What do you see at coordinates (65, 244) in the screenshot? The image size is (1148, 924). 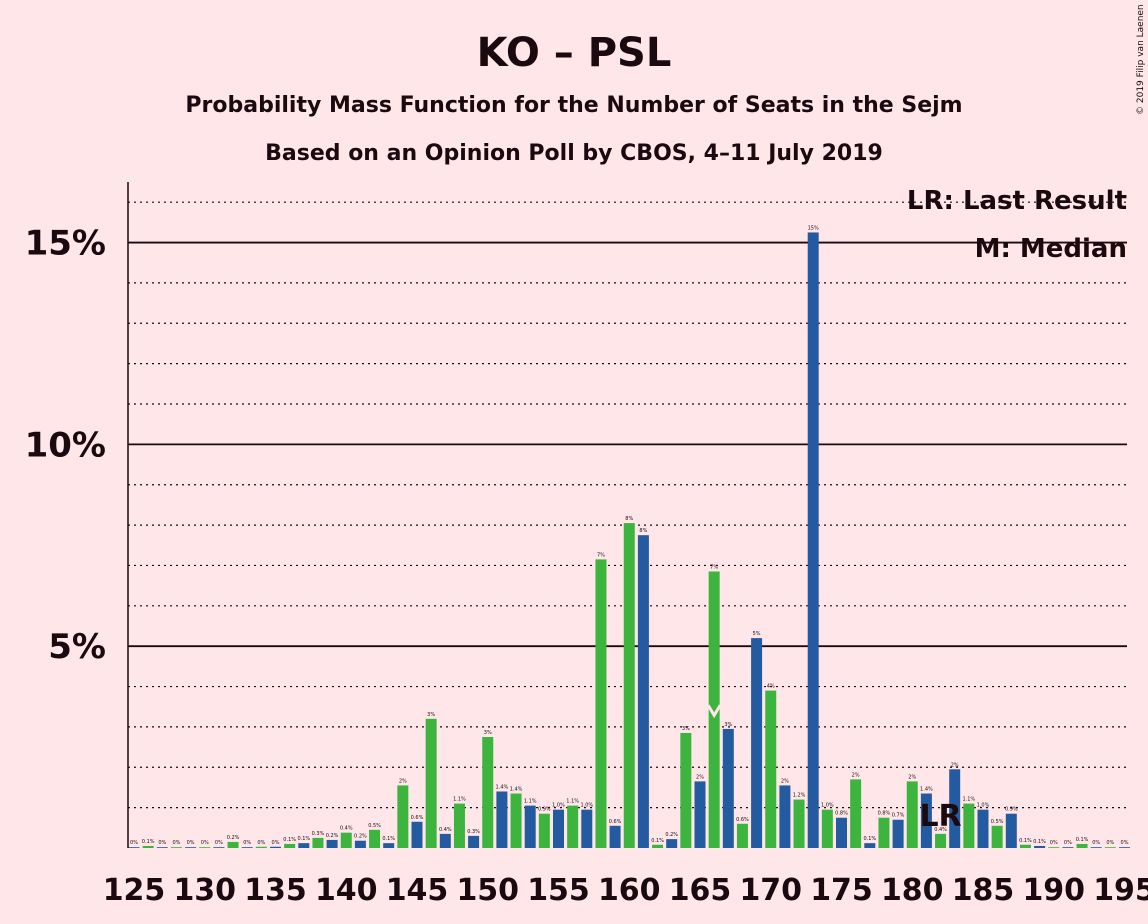 I see `y-tick-label: 15%` at bounding box center [65, 244].